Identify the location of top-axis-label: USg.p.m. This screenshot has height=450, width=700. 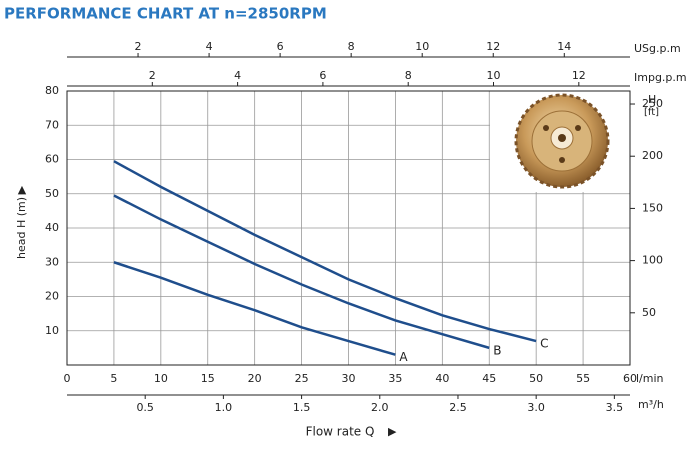
(657, 48).